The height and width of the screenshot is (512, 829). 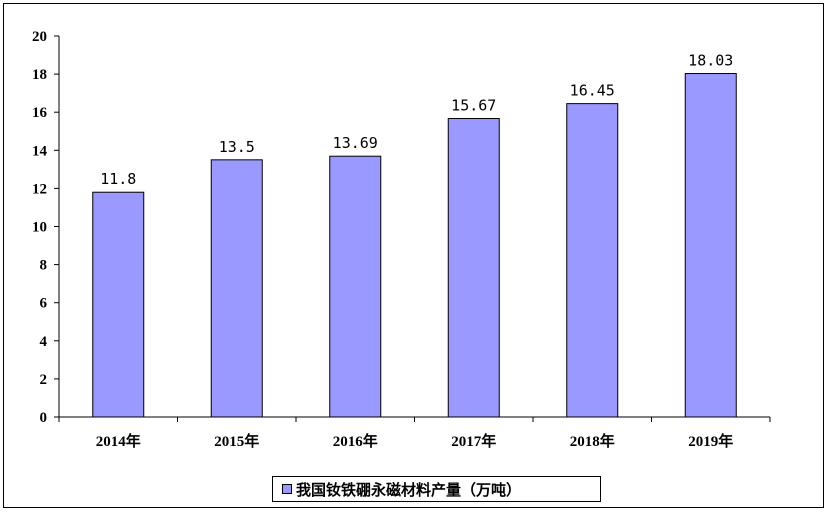 I want to click on data-label: 16.45, so click(x=592, y=91).